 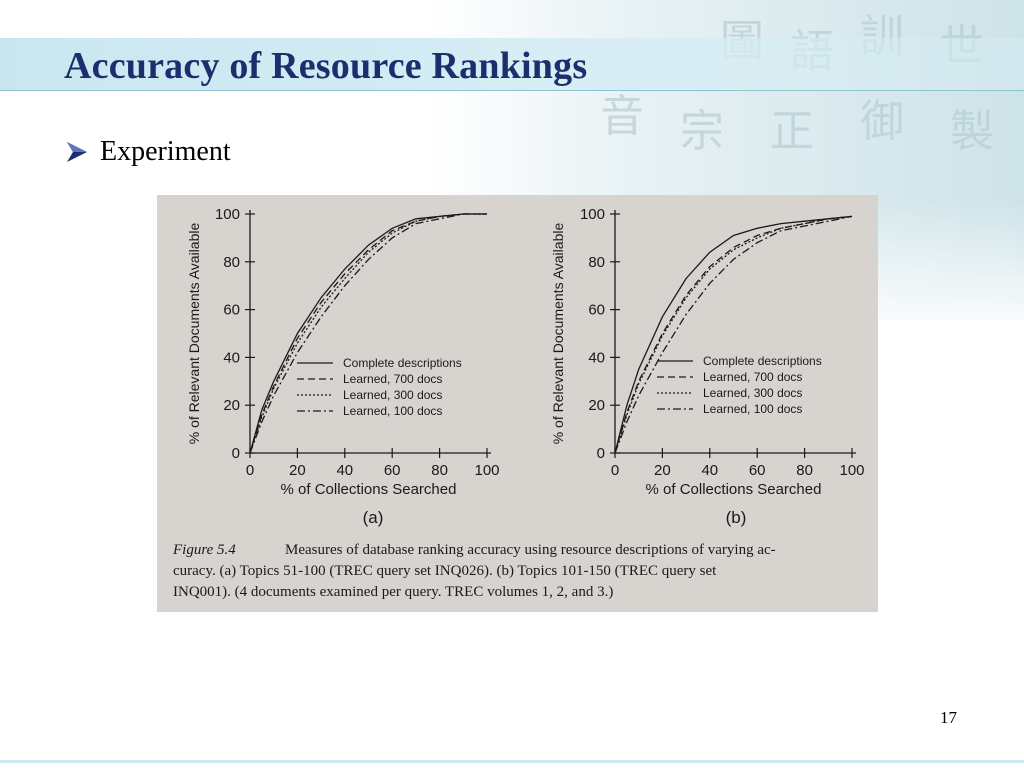 What do you see at coordinates (948, 717) in the screenshot?
I see `page-number: 17` at bounding box center [948, 717].